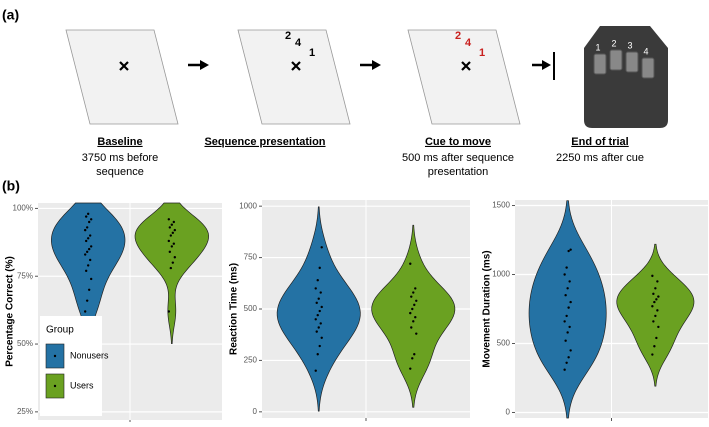 The width and height of the screenshot is (709, 427). I want to click on legend-label: Users, so click(82, 385).